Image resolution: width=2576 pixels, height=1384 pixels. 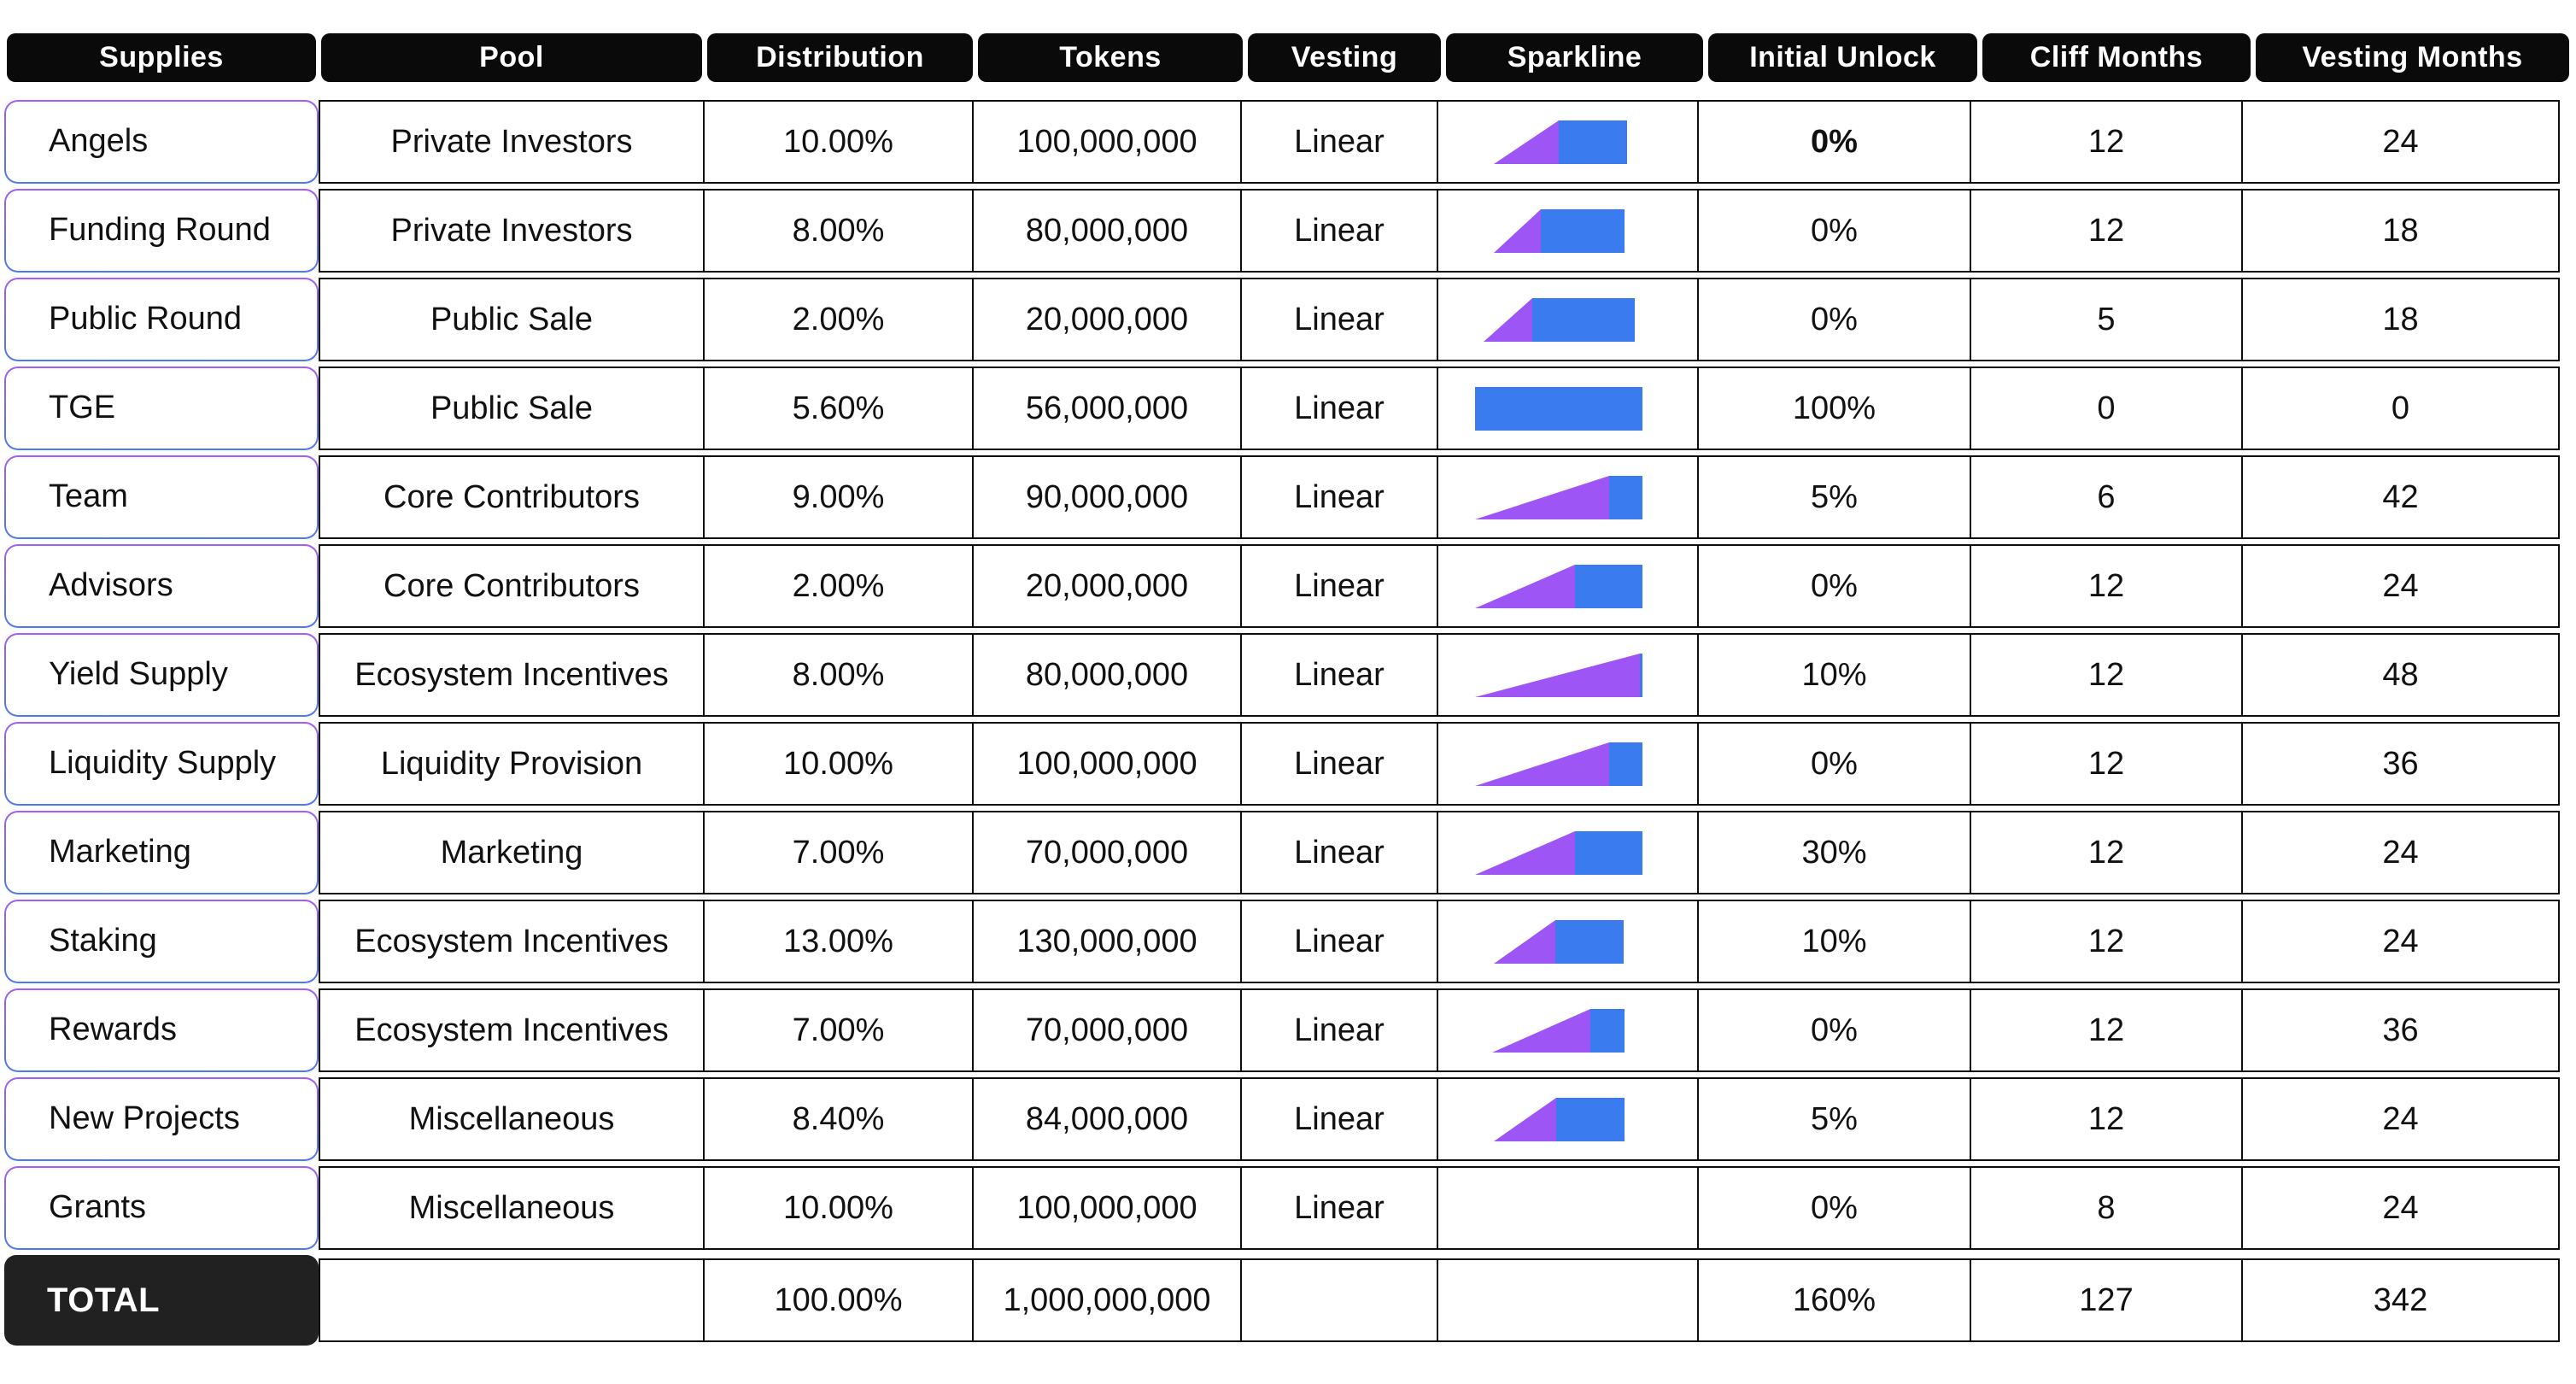 What do you see at coordinates (161, 408) in the screenshot?
I see `supply-label: TGE` at bounding box center [161, 408].